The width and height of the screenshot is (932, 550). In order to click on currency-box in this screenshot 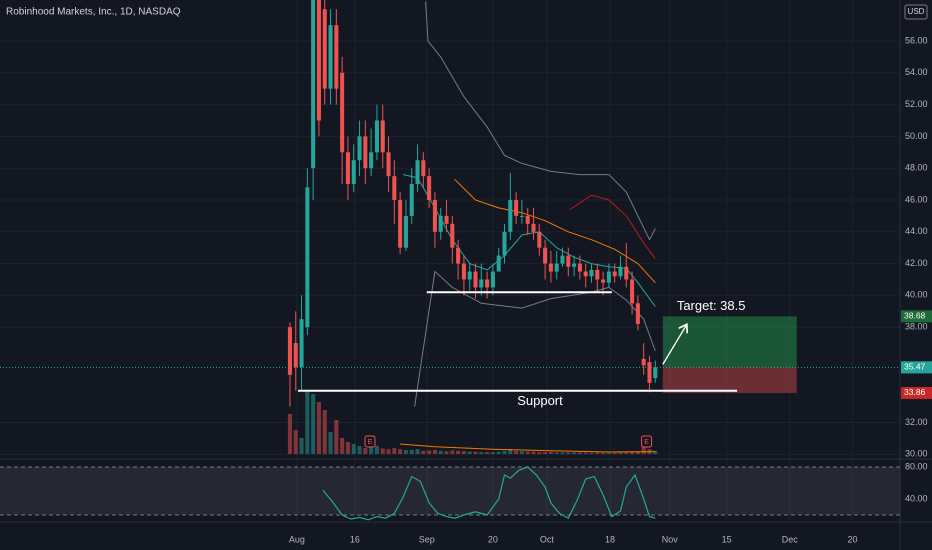, I will do `click(916, 12)`.